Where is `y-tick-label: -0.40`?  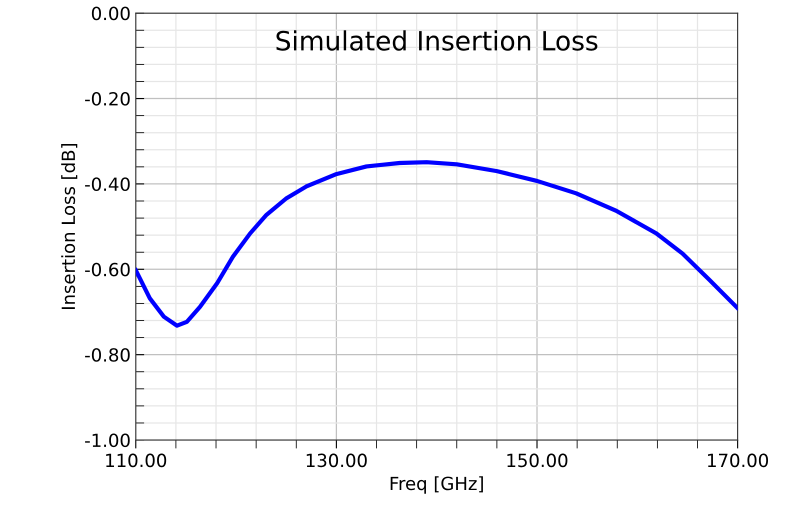
y-tick-label: -0.40 is located at coordinates (107, 184).